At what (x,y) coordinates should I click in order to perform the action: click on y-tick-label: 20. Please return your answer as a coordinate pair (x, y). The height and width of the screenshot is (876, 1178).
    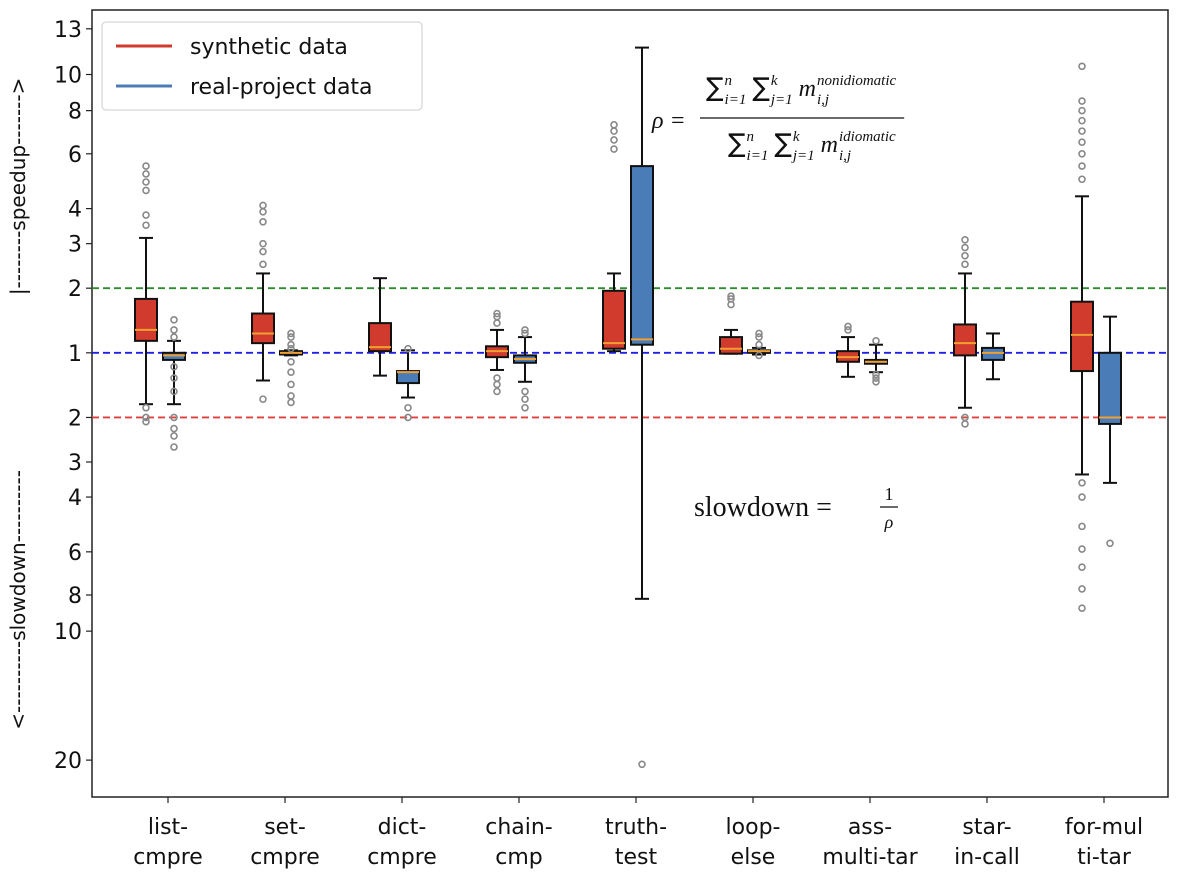
    Looking at the image, I should click on (68, 761).